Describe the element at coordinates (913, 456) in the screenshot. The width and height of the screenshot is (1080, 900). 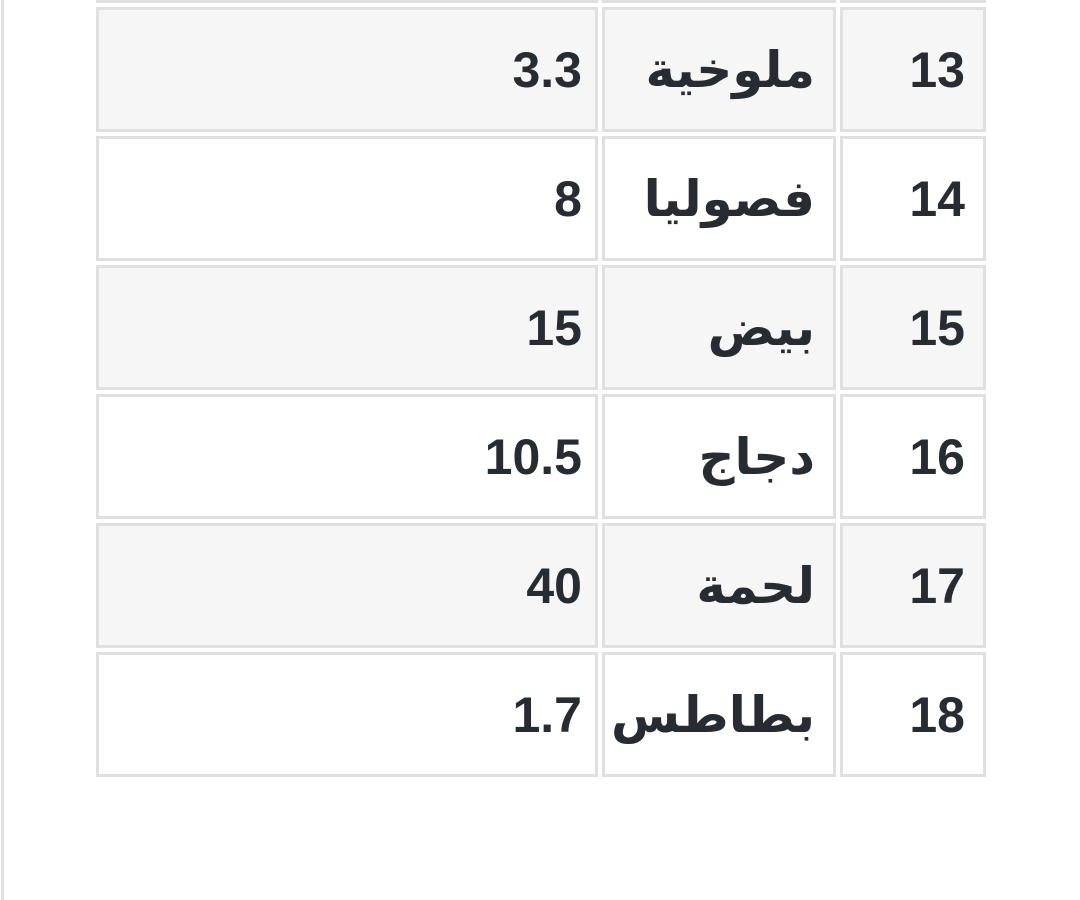
I see `row-number-cell: 16` at that location.